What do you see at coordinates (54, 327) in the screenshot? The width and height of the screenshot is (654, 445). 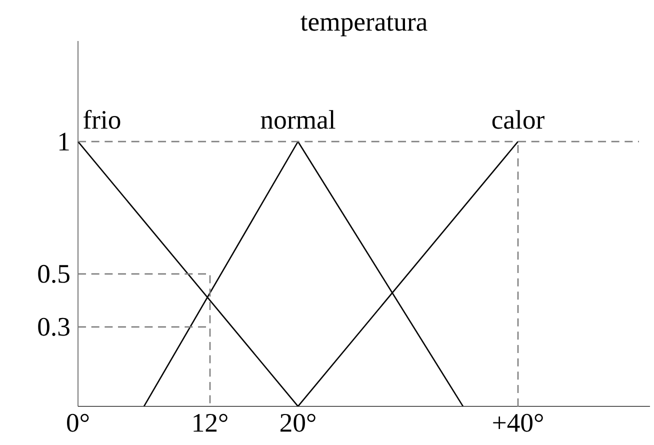 I see `y-tick-label: 0.3` at bounding box center [54, 327].